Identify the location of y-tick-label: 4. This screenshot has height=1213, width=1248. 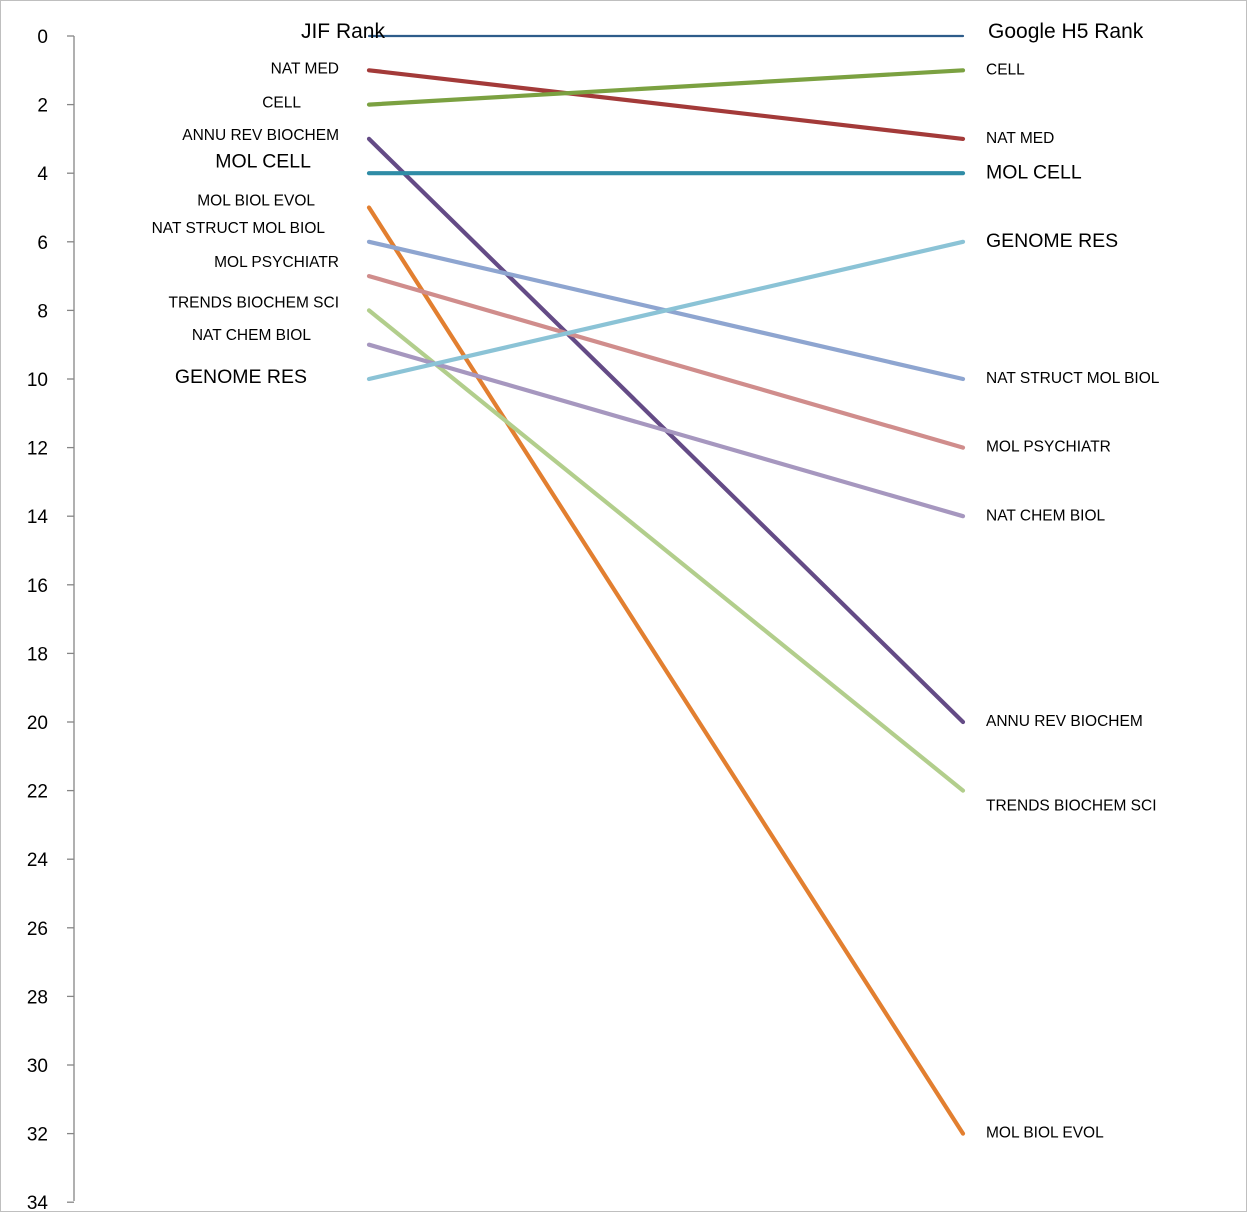
(42, 174).